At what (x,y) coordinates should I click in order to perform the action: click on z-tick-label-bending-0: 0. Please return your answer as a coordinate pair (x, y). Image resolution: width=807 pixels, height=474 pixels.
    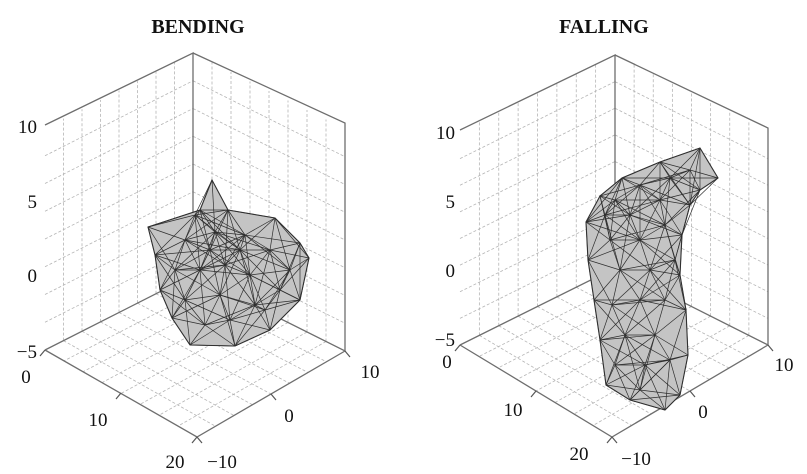
    Looking at the image, I should click on (33, 276).